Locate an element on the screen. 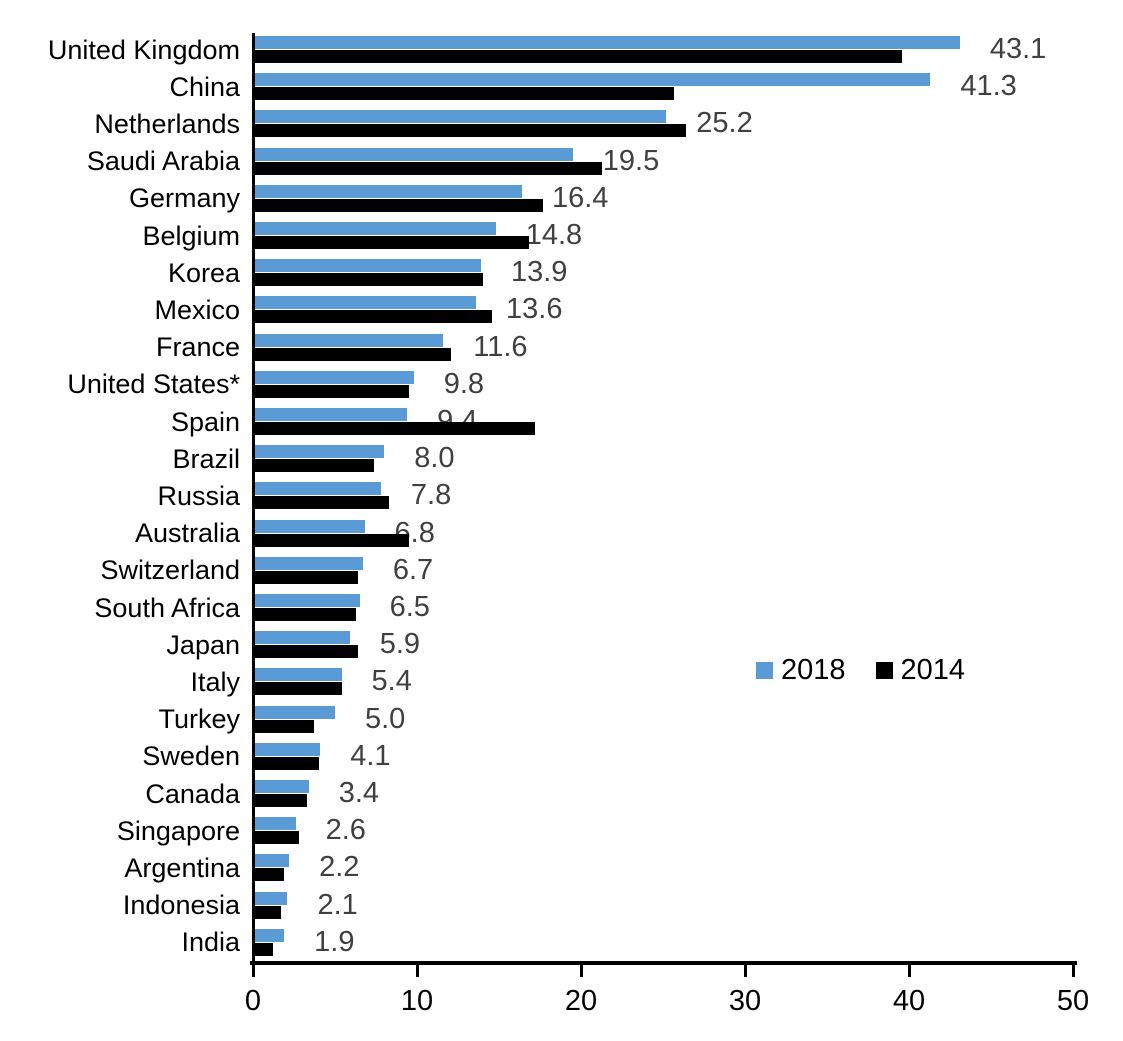 Image resolution: width=1123 pixels, height=1041 pixels. value-label: 11.6 is located at coordinates (500, 346).